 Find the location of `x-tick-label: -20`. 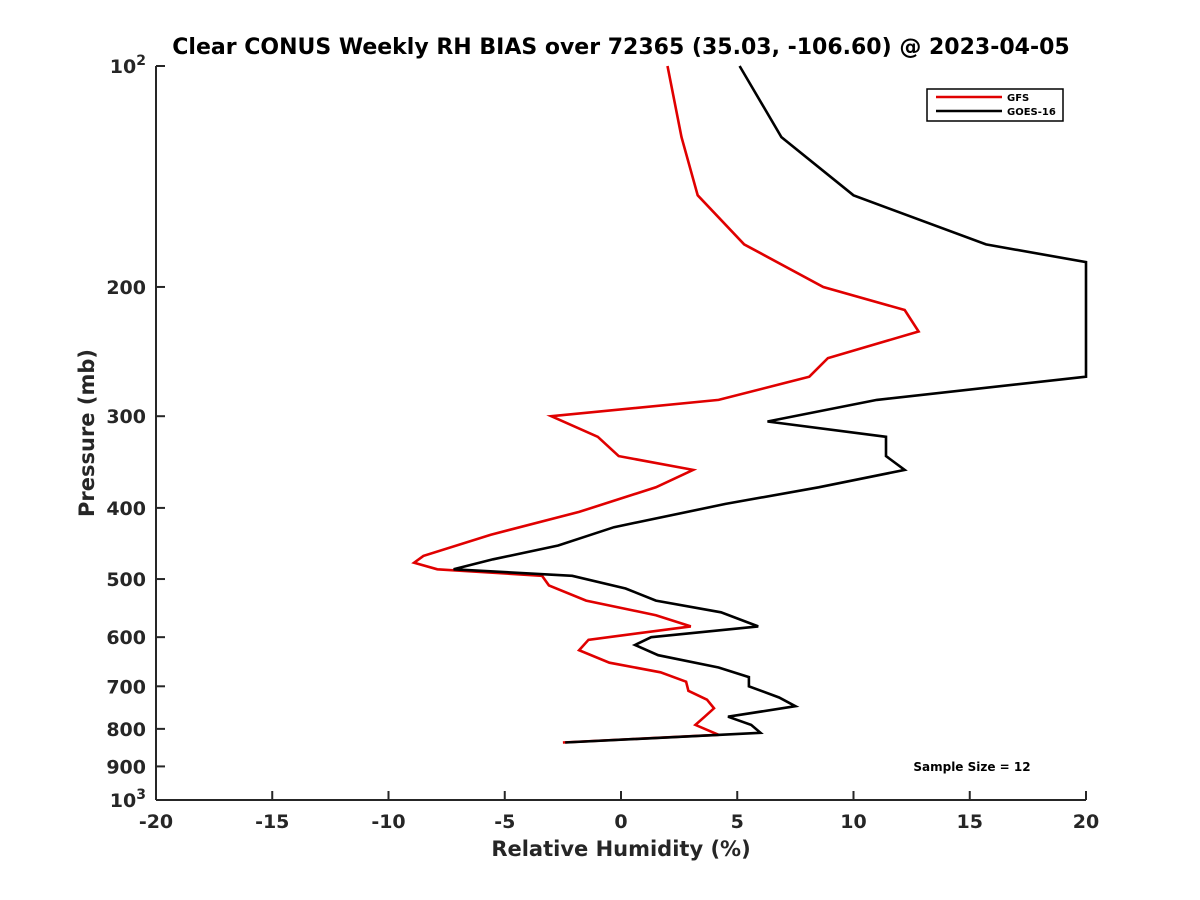

x-tick-label: -20 is located at coordinates (156, 822).